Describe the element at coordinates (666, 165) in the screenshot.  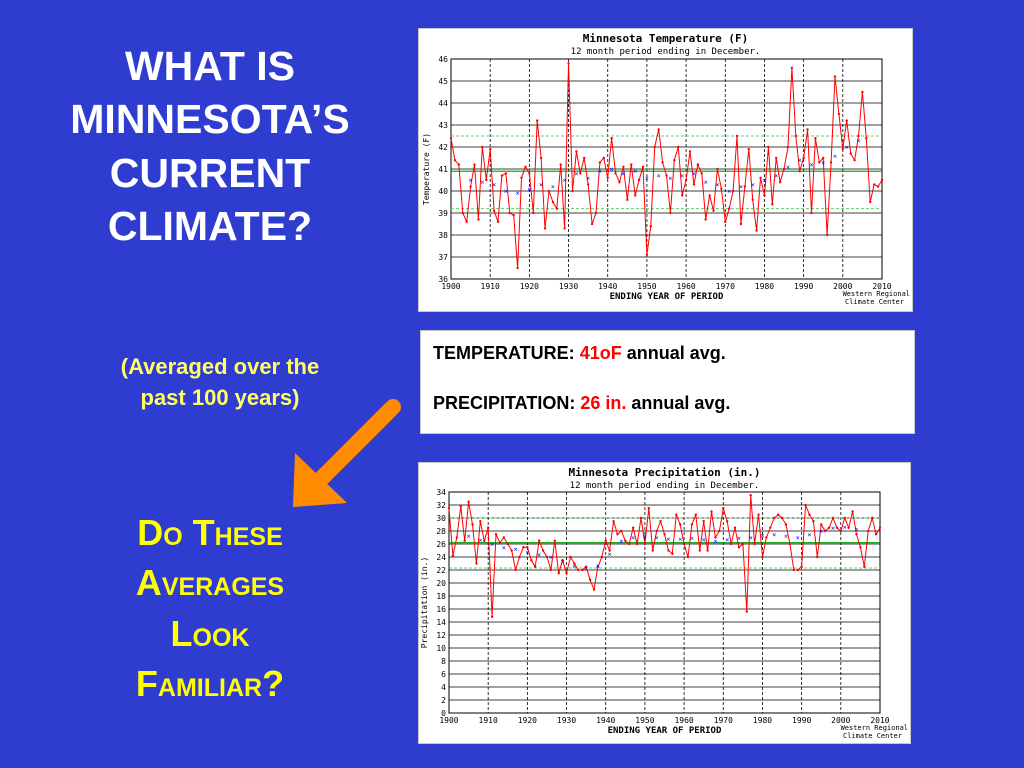
I see `series-line-annual` at that location.